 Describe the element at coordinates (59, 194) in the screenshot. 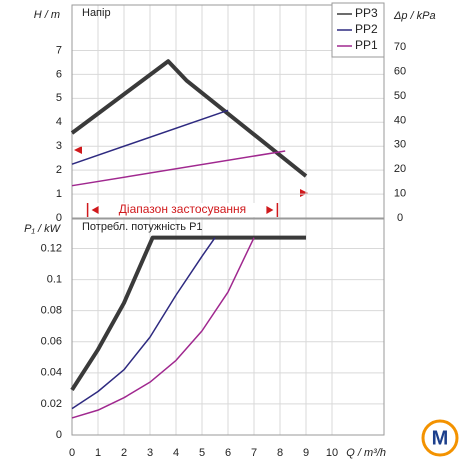

I see `y-tick-label: 1` at that location.